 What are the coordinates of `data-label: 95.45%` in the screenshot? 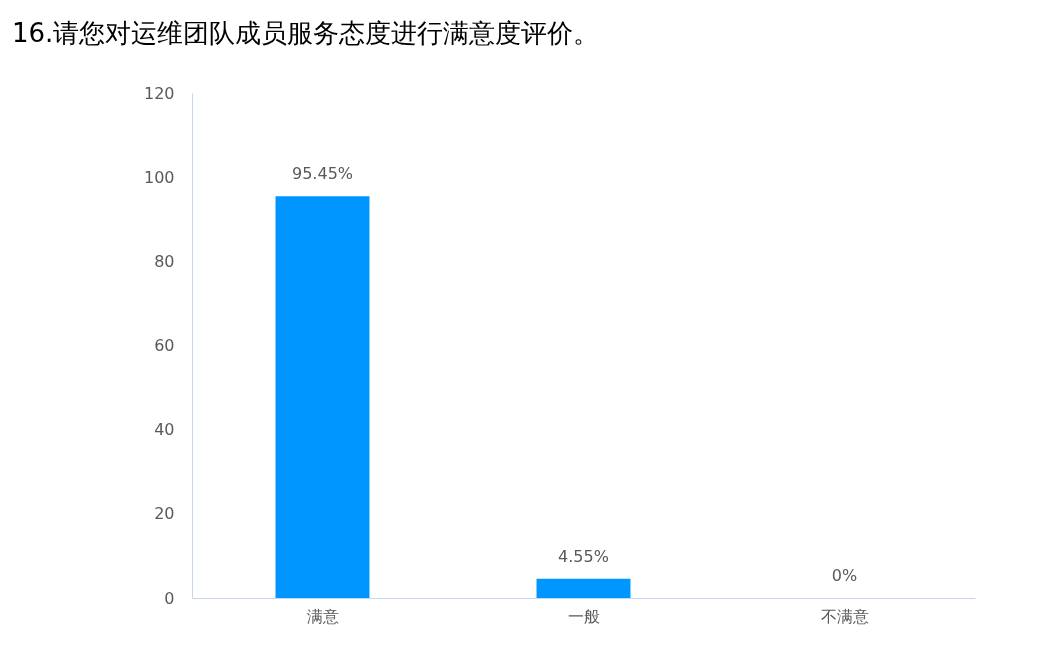 It's located at (322, 174).